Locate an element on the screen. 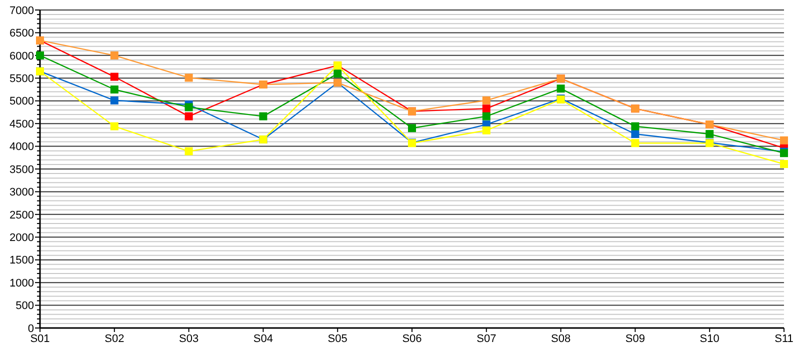 The image size is (800, 350). y-tick-label: 3000 is located at coordinates (22, 192).